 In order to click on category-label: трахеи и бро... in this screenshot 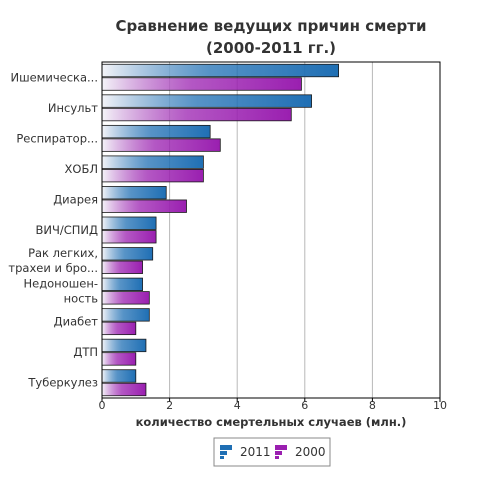, I will do `click(53, 268)`.